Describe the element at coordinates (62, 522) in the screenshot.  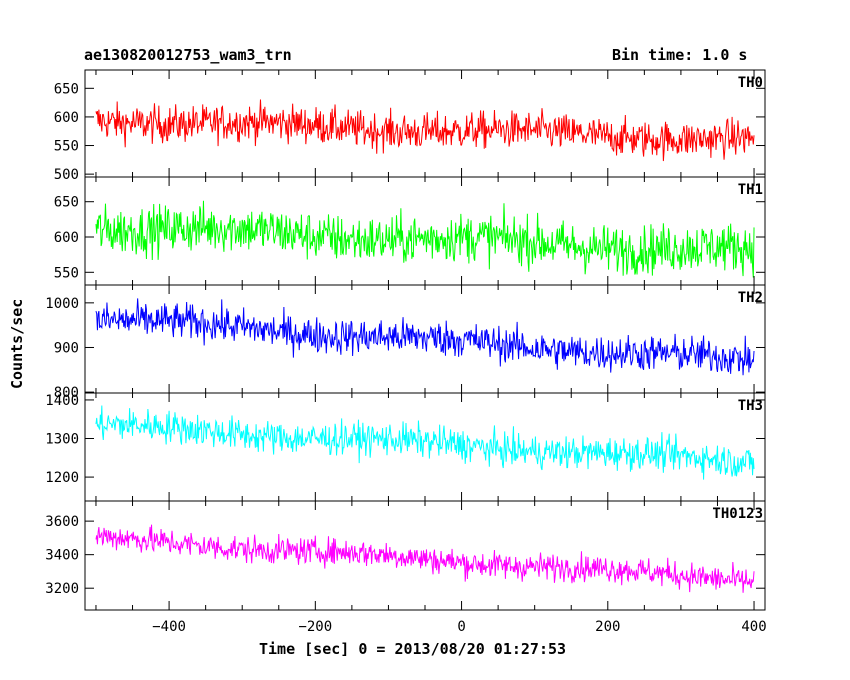
I see `y-tick-label: 3600` at that location.